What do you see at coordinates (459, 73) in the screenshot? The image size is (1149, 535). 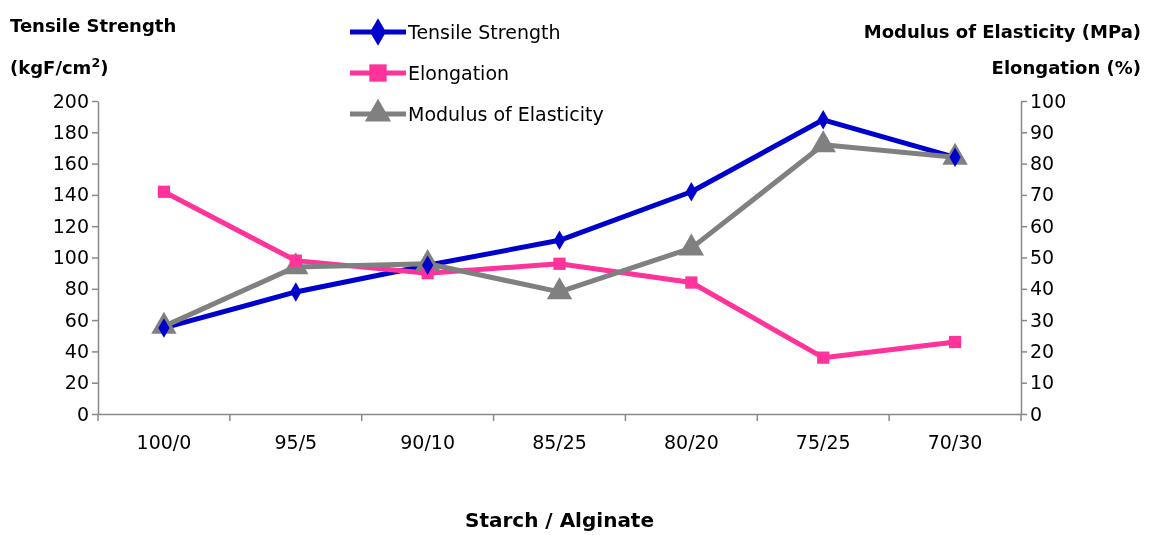 I see `legend-label: Elongation` at bounding box center [459, 73].